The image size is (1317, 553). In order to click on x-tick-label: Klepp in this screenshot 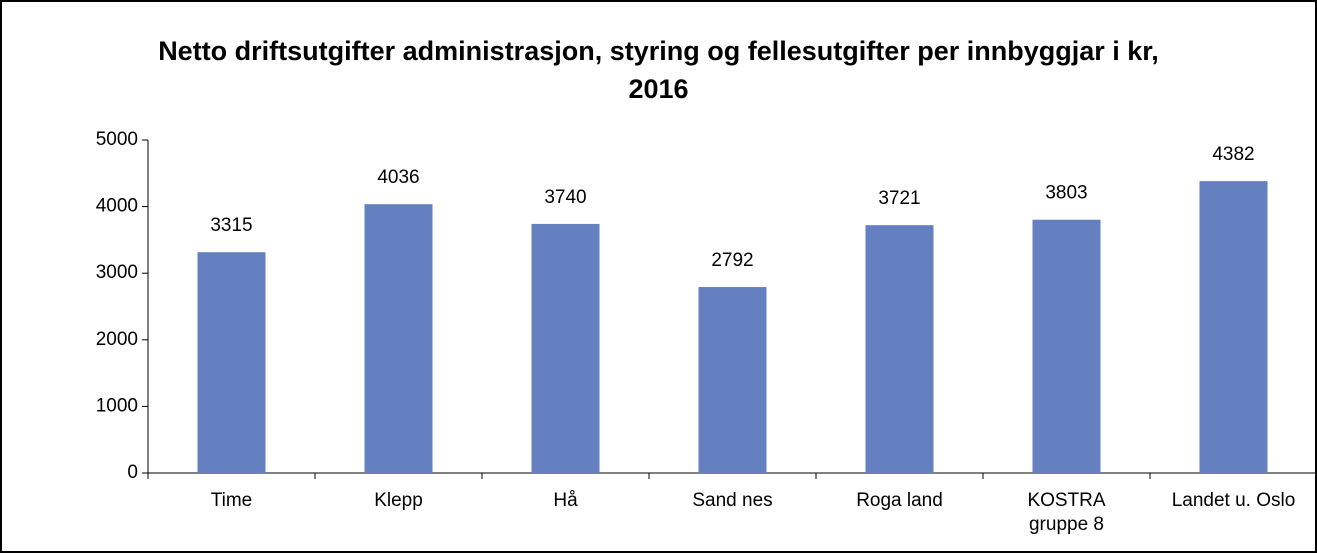, I will do `click(398, 500)`.